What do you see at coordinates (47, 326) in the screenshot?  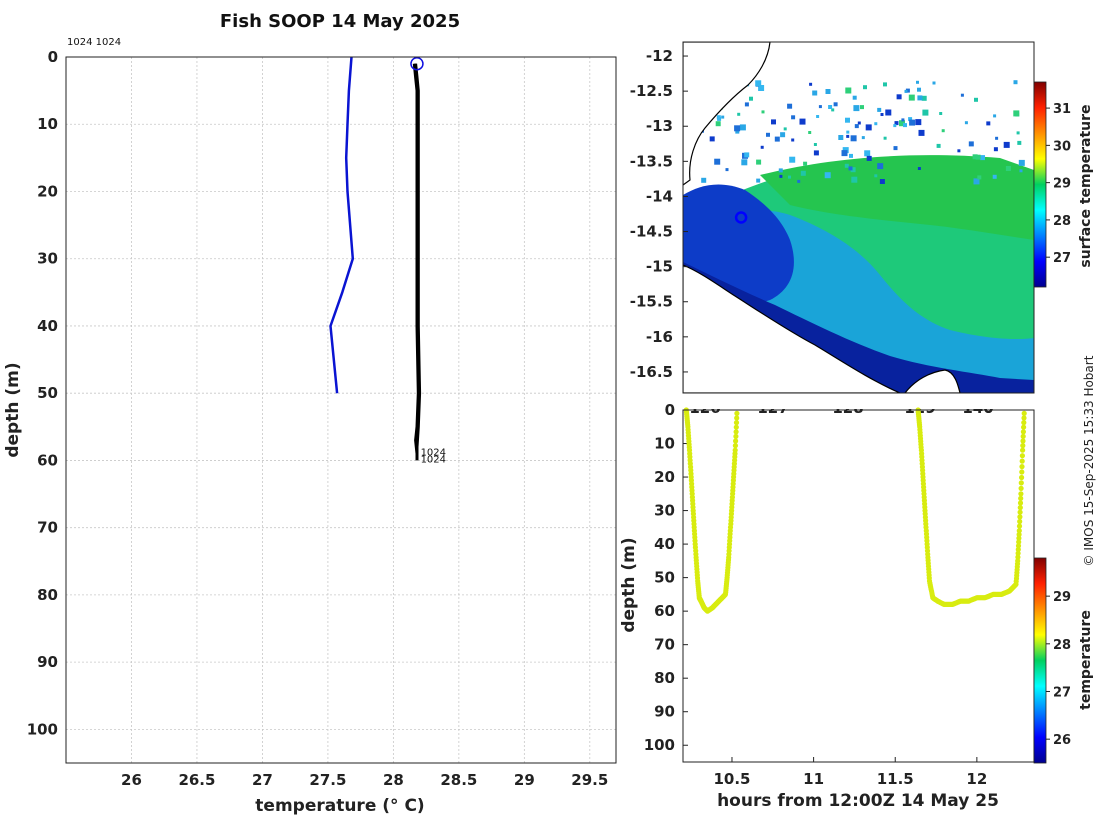 I see `profile-y-tick-label: 40` at bounding box center [47, 326].